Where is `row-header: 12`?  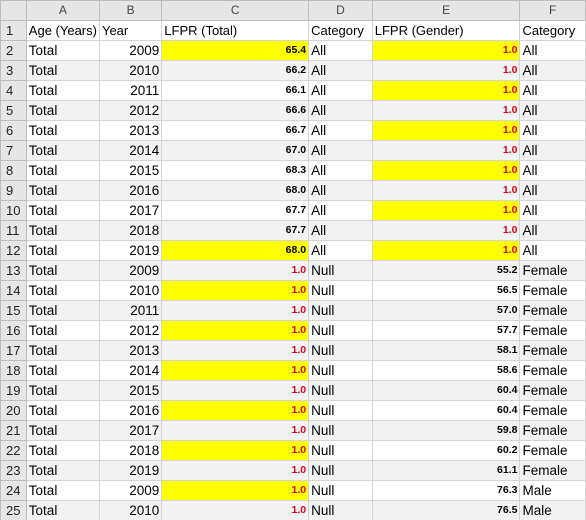
row-header: 12 is located at coordinates (13, 250).